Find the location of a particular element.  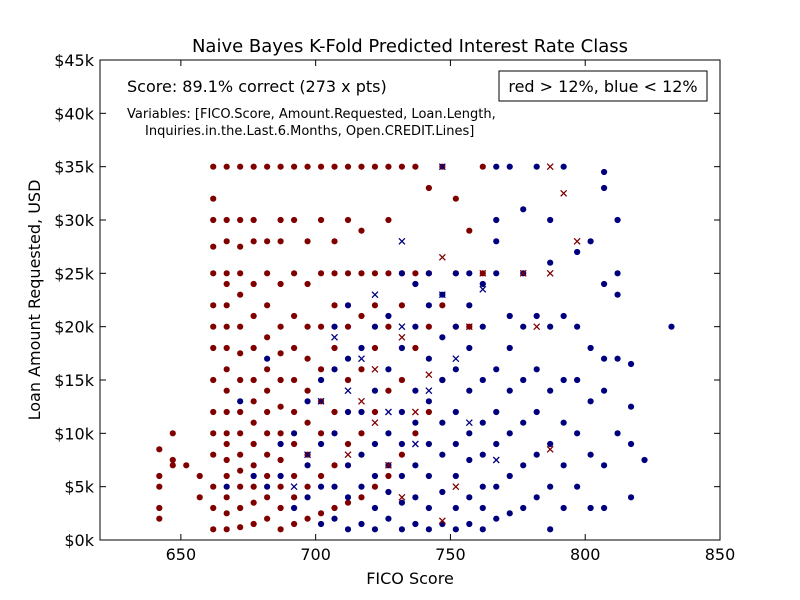

x-axis-label: FICO Score is located at coordinates (410, 578).